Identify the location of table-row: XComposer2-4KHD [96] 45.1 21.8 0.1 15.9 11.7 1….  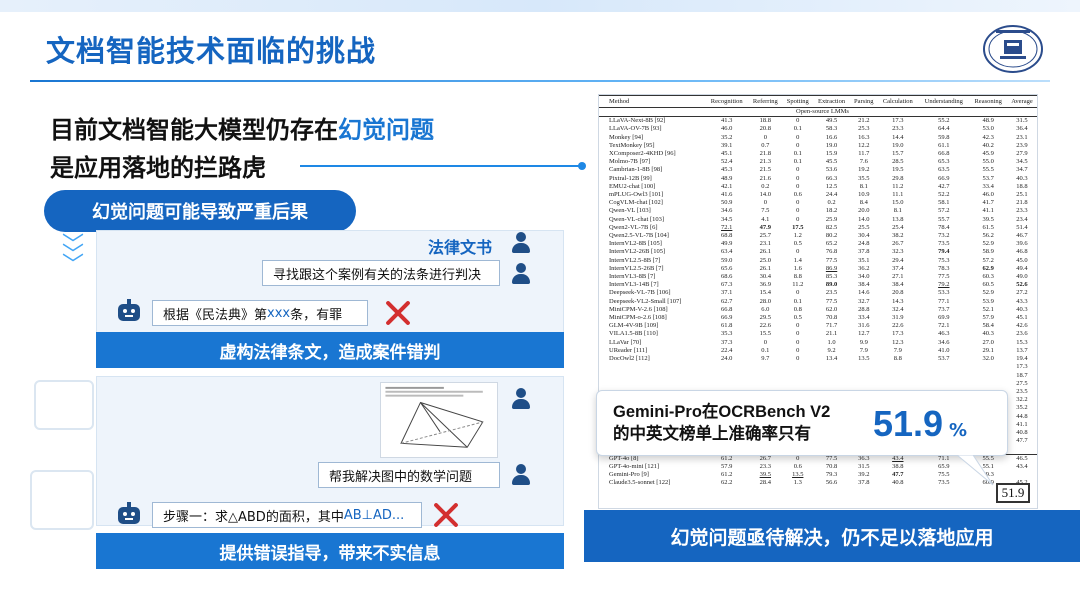
(818, 154).